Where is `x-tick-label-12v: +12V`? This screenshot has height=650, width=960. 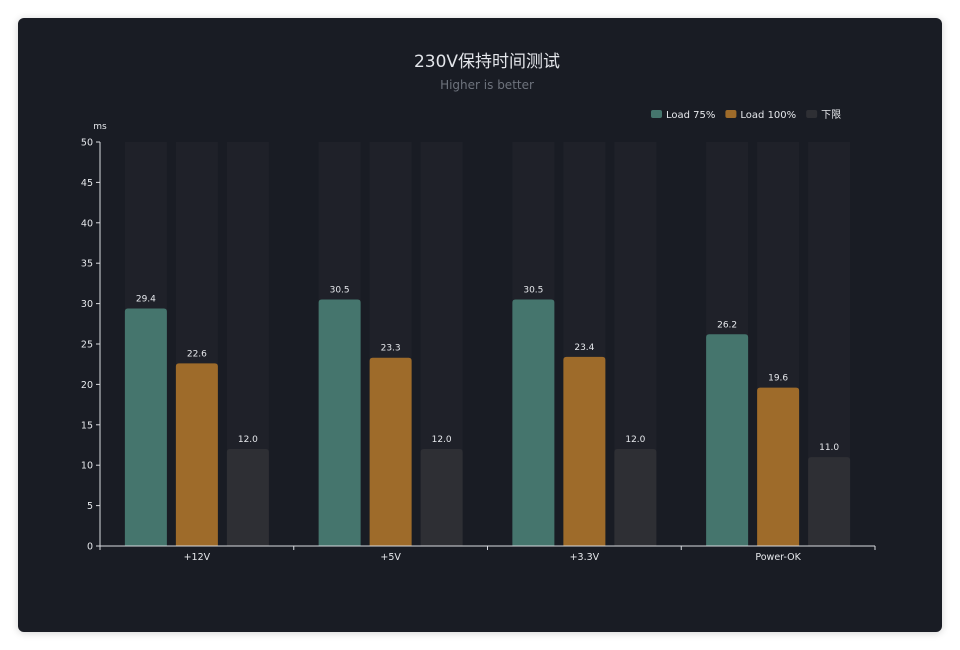
x-tick-label-12v: +12V is located at coordinates (197, 557).